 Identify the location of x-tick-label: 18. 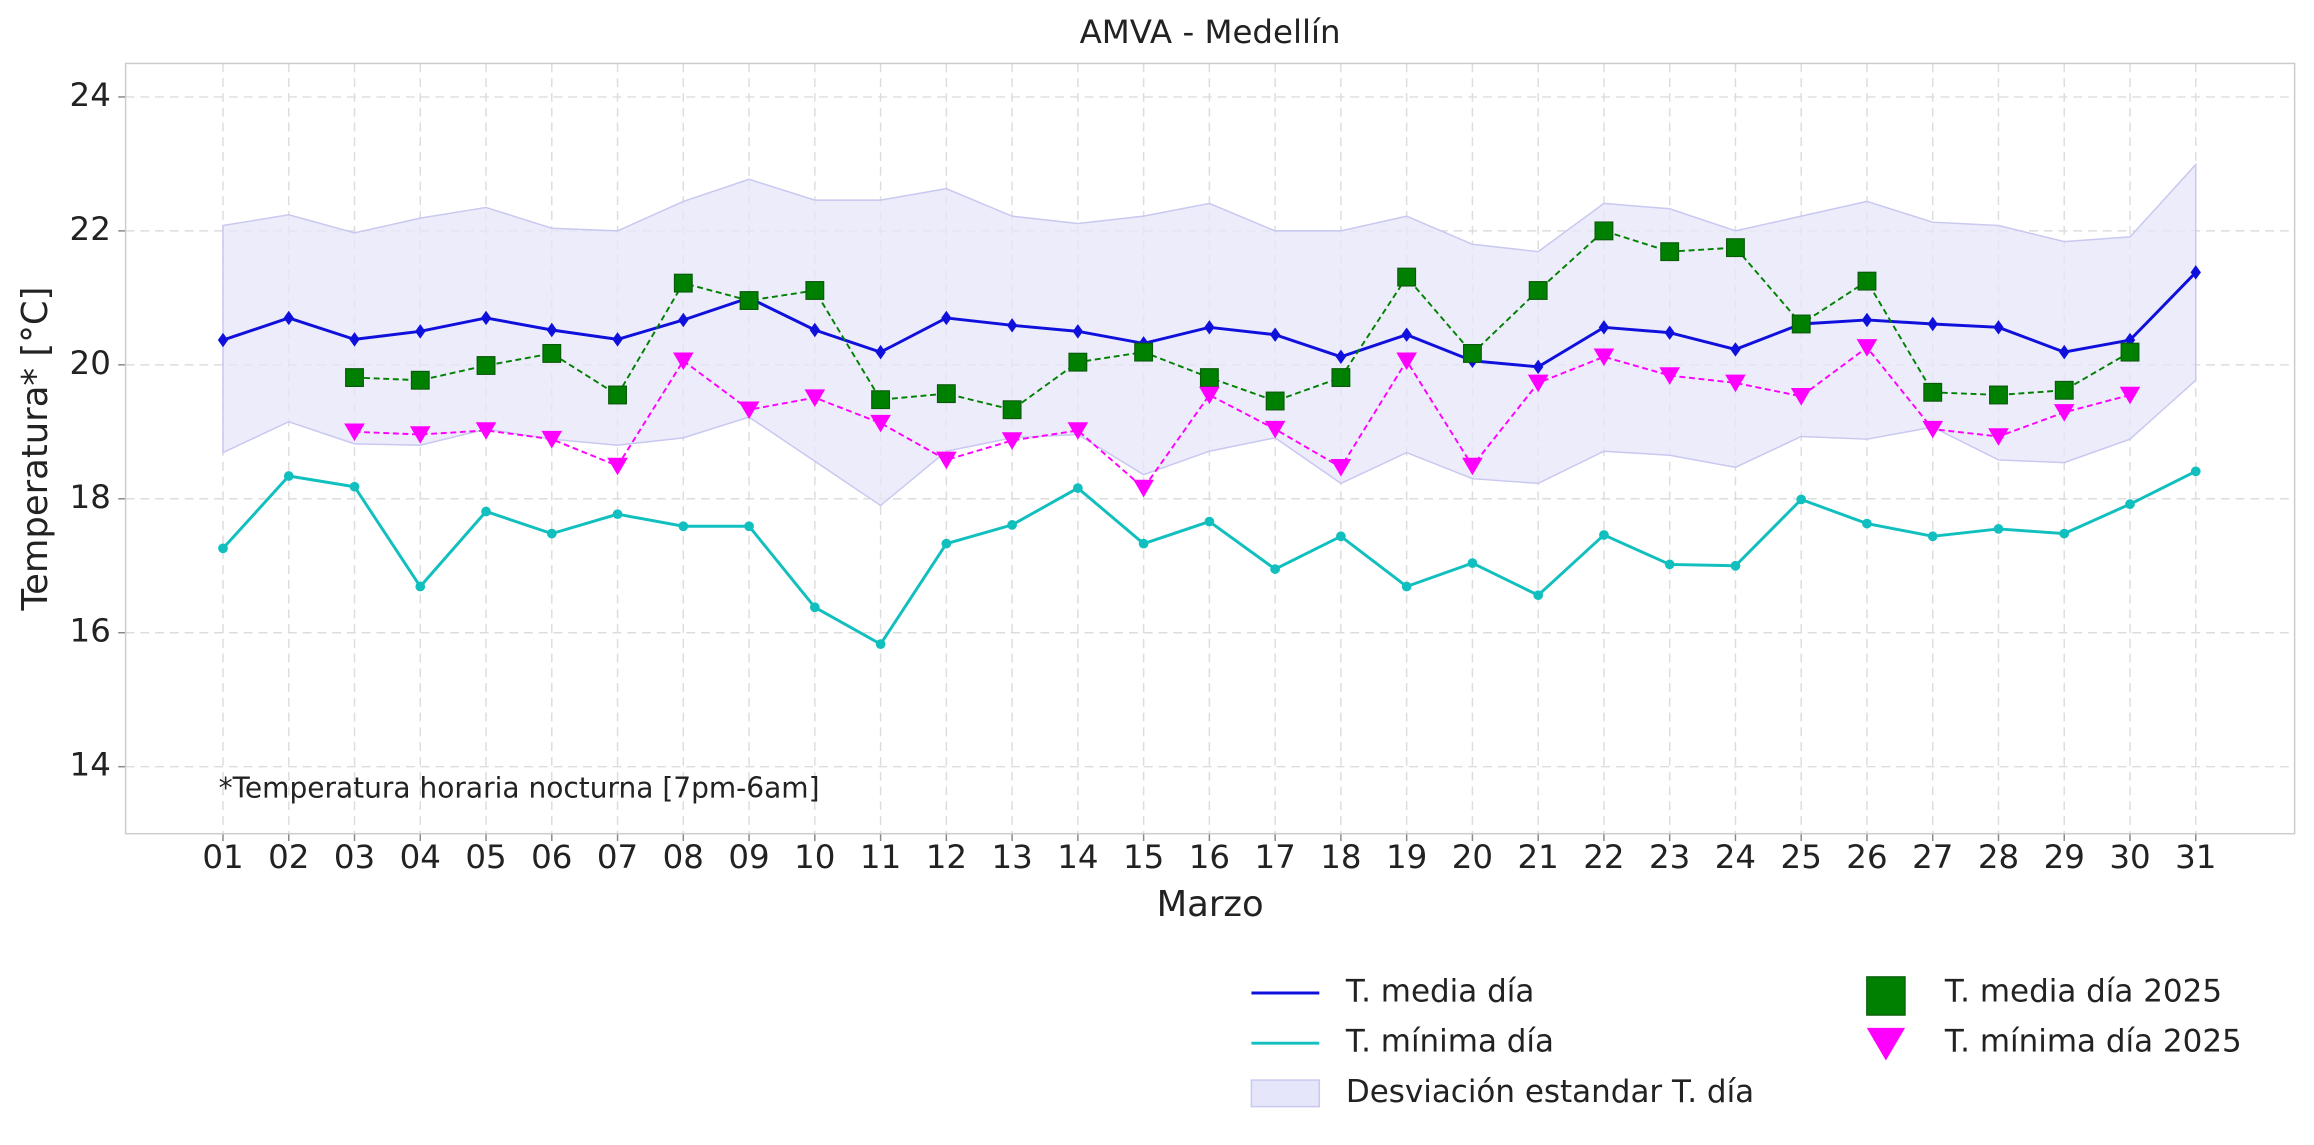
(1340, 857).